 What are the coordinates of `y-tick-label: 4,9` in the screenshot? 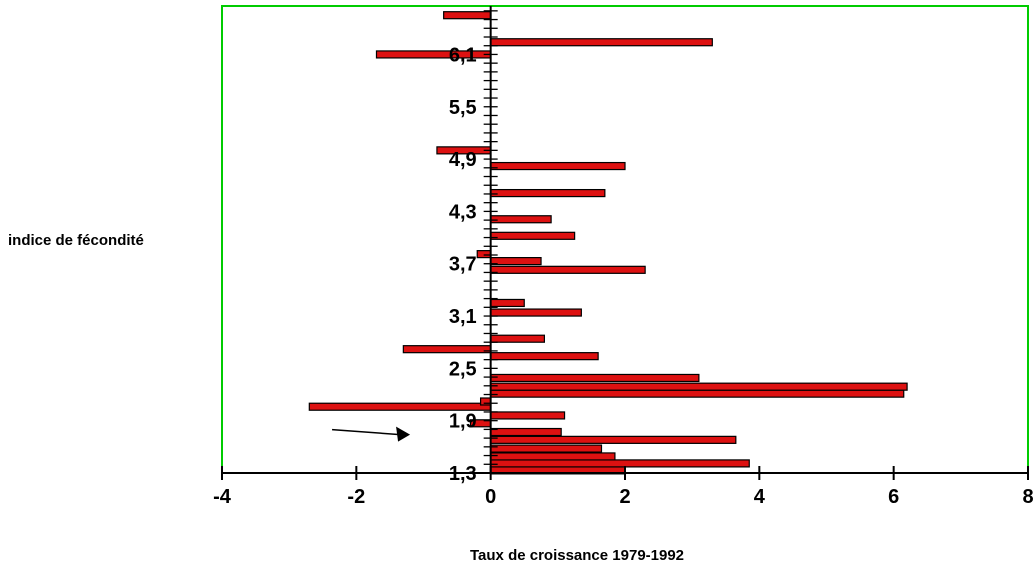 It's located at (463, 160).